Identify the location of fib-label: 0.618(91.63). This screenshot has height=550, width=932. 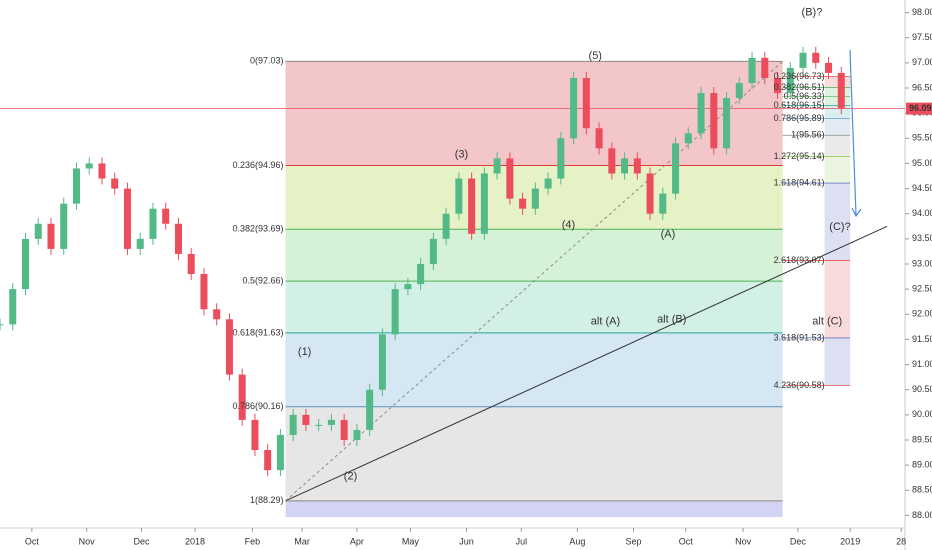
(257, 332).